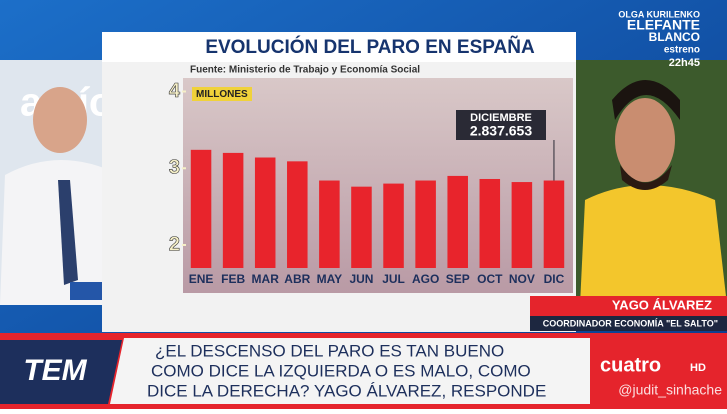 Image resolution: width=727 pixels, height=414 pixels. Describe the element at coordinates (266, 279) in the screenshot. I see `x-tick-label: MAR` at that location.